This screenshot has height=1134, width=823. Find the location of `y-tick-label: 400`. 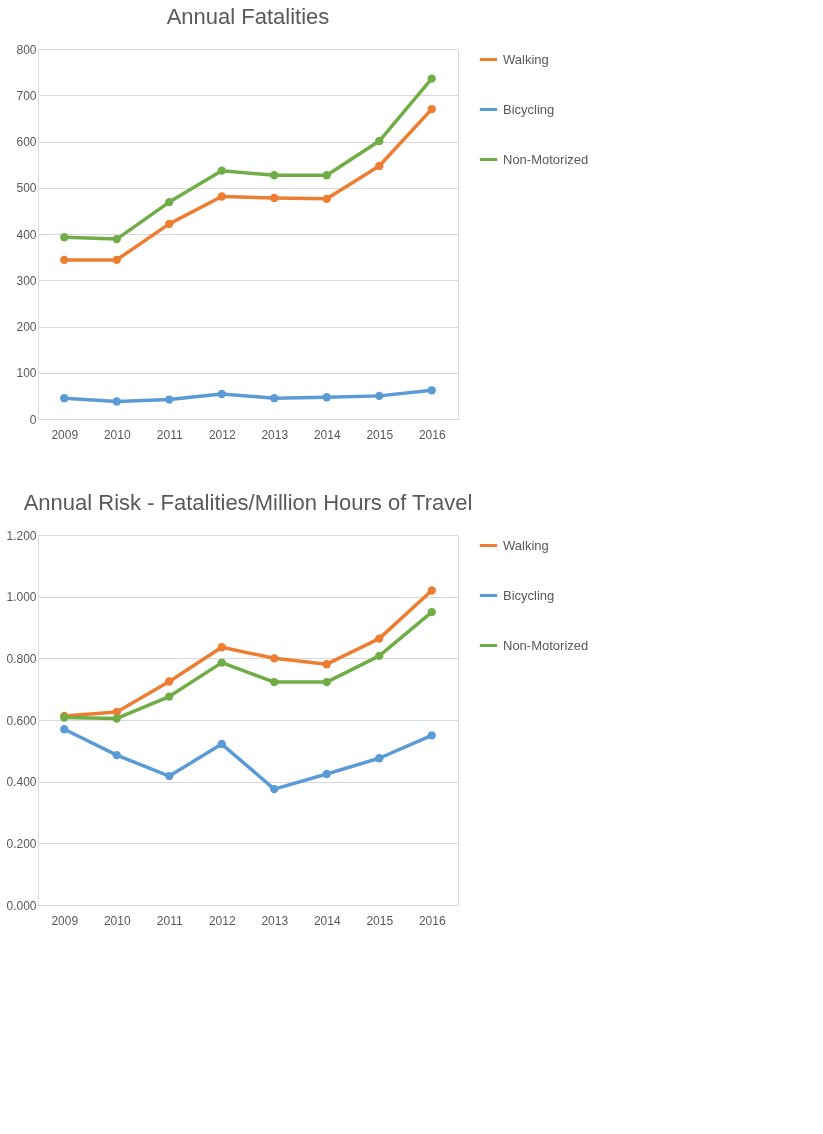

y-tick-label: 400 is located at coordinates (26, 234).